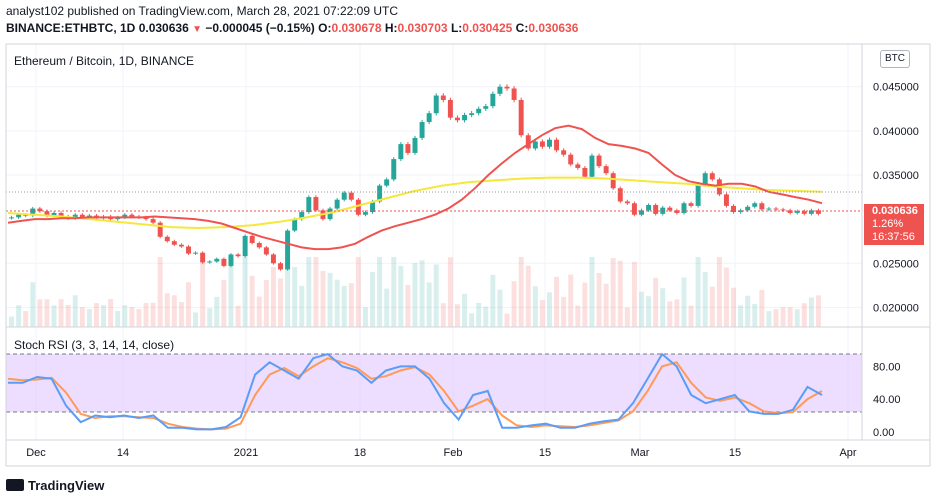 The image size is (934, 503). Describe the element at coordinates (487, 28) in the screenshot. I see `low-value: 0.030425` at that location.